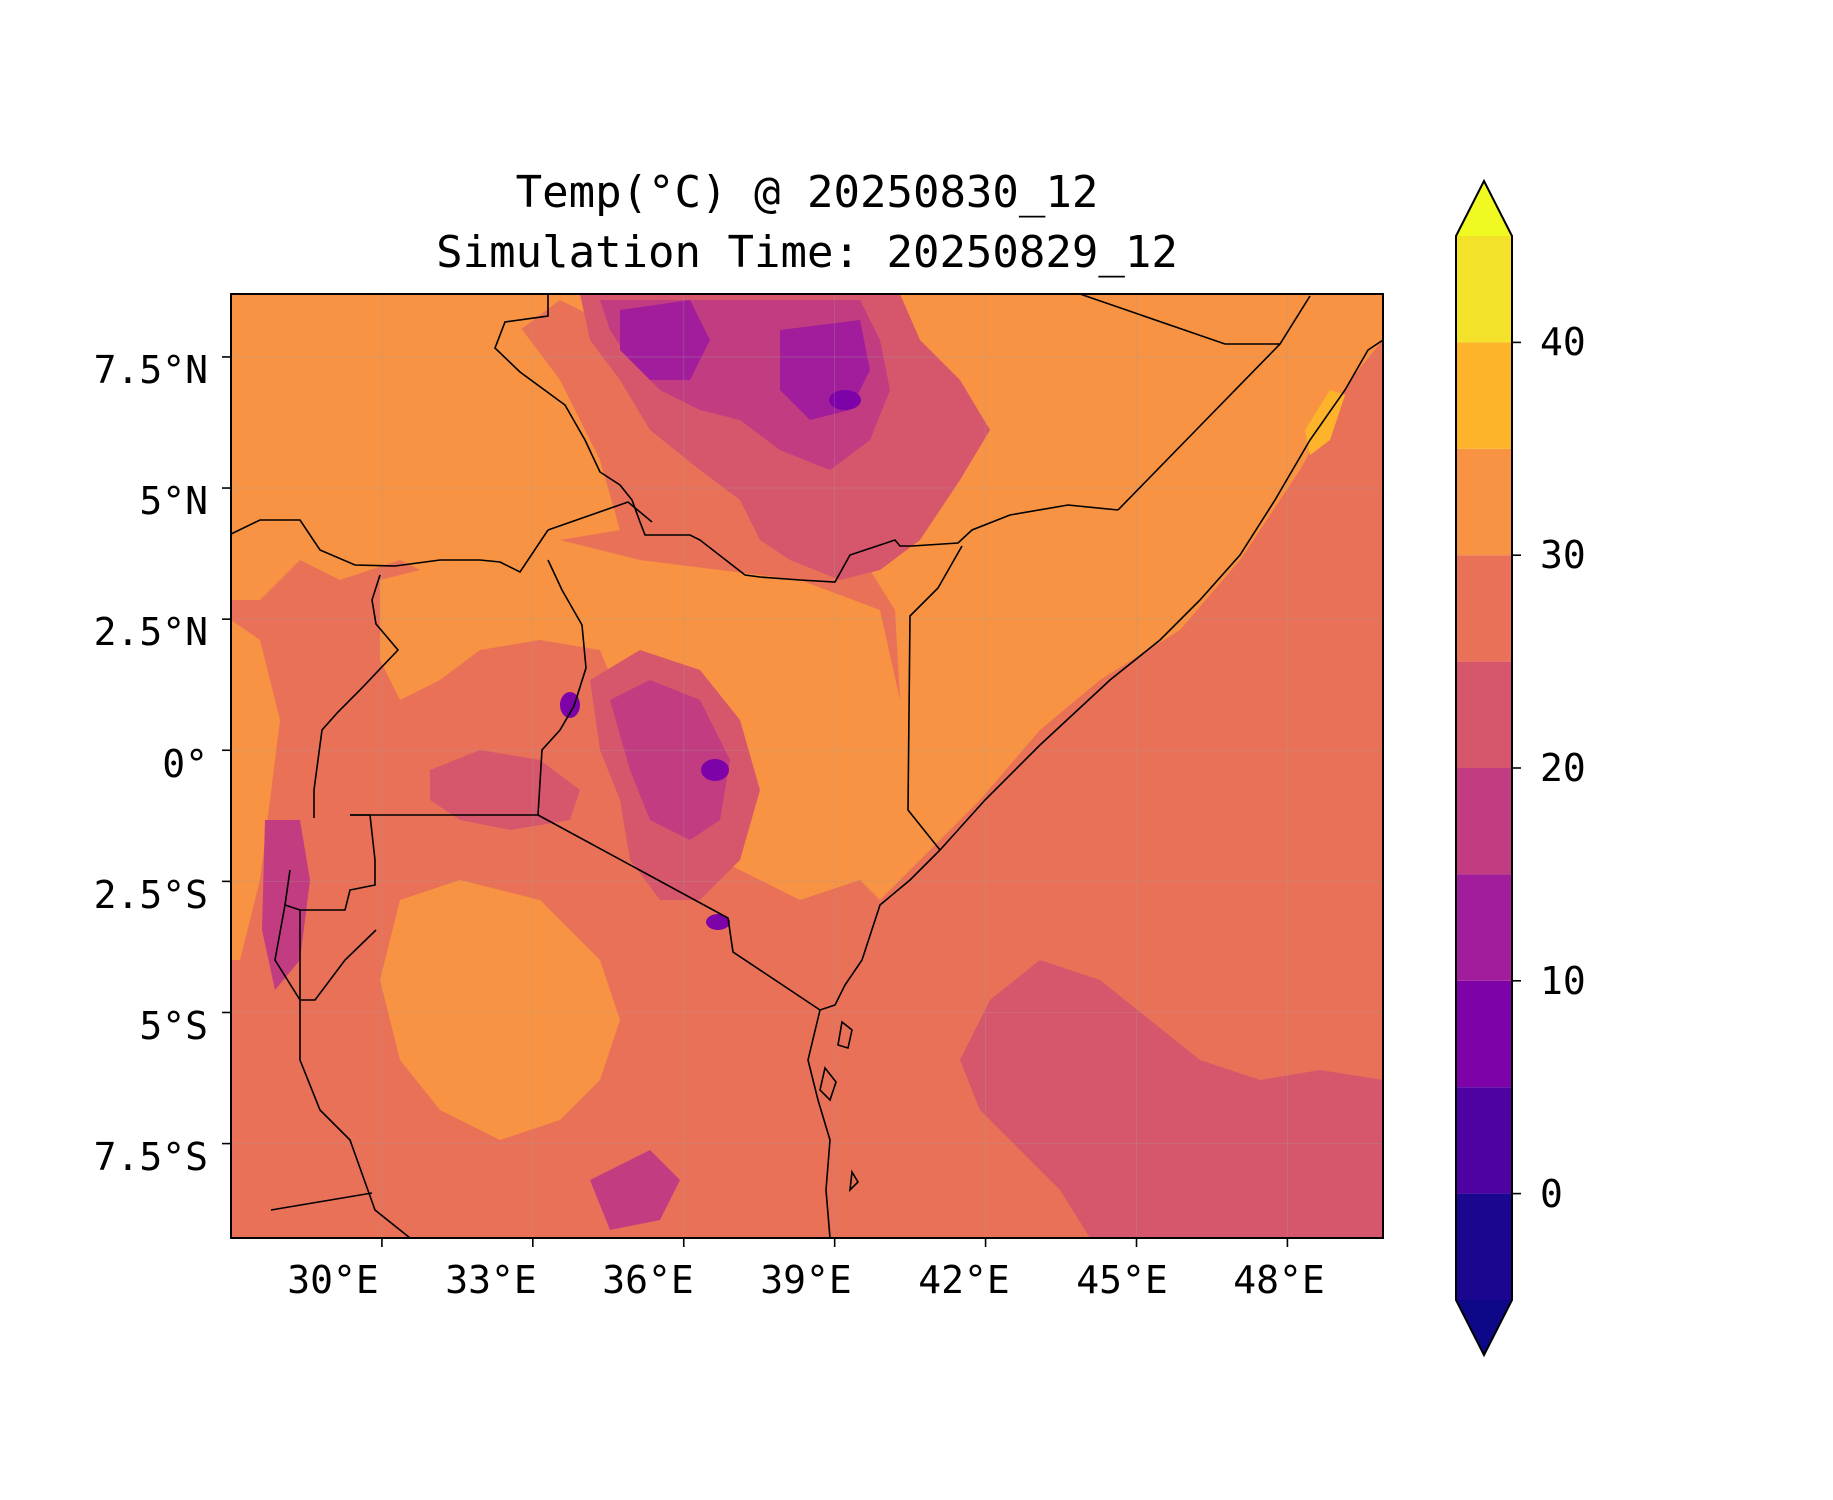 The width and height of the screenshot is (1833, 1500). Describe the element at coordinates (173, 501) in the screenshot. I see `lat-tick-label: 5°N` at that location.